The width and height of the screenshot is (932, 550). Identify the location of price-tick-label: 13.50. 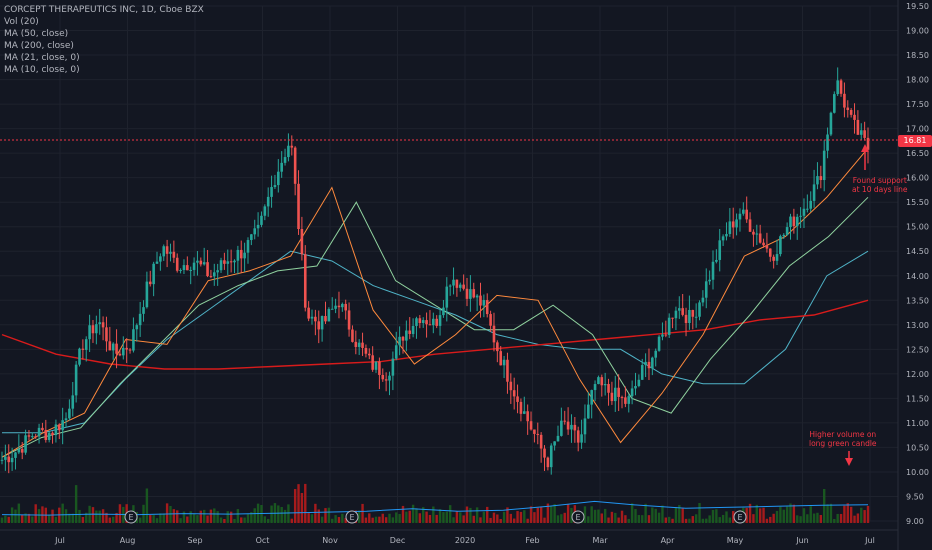
(917, 300).